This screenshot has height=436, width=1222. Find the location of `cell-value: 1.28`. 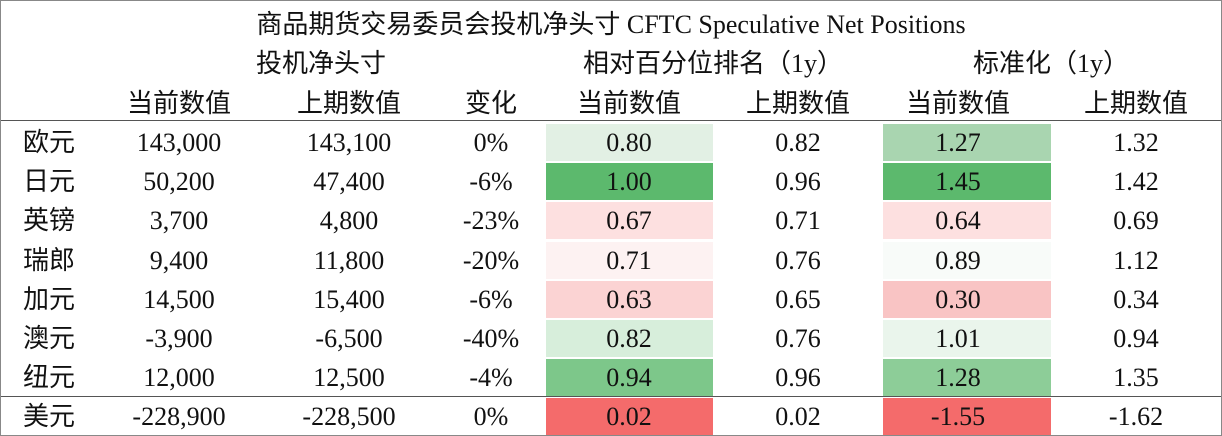

cell-value: 1.28 is located at coordinates (958, 378).